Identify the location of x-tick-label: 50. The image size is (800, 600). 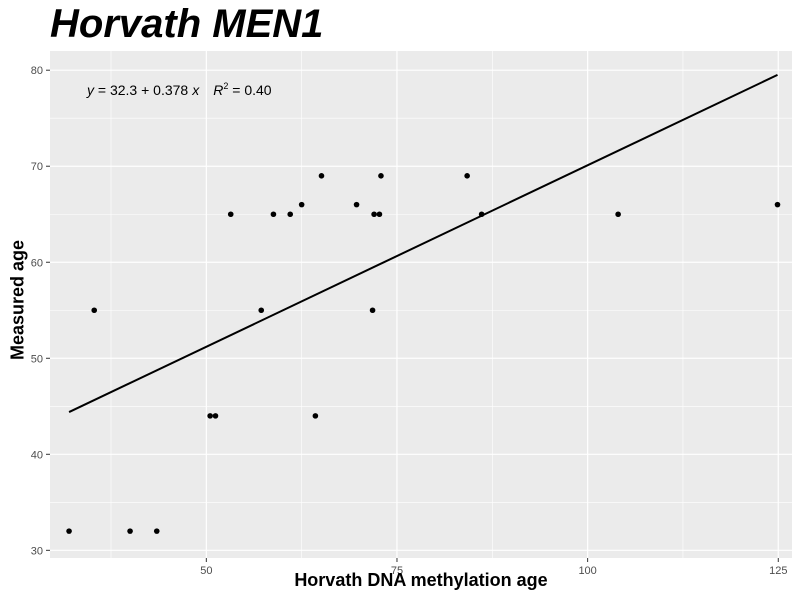
(206, 571).